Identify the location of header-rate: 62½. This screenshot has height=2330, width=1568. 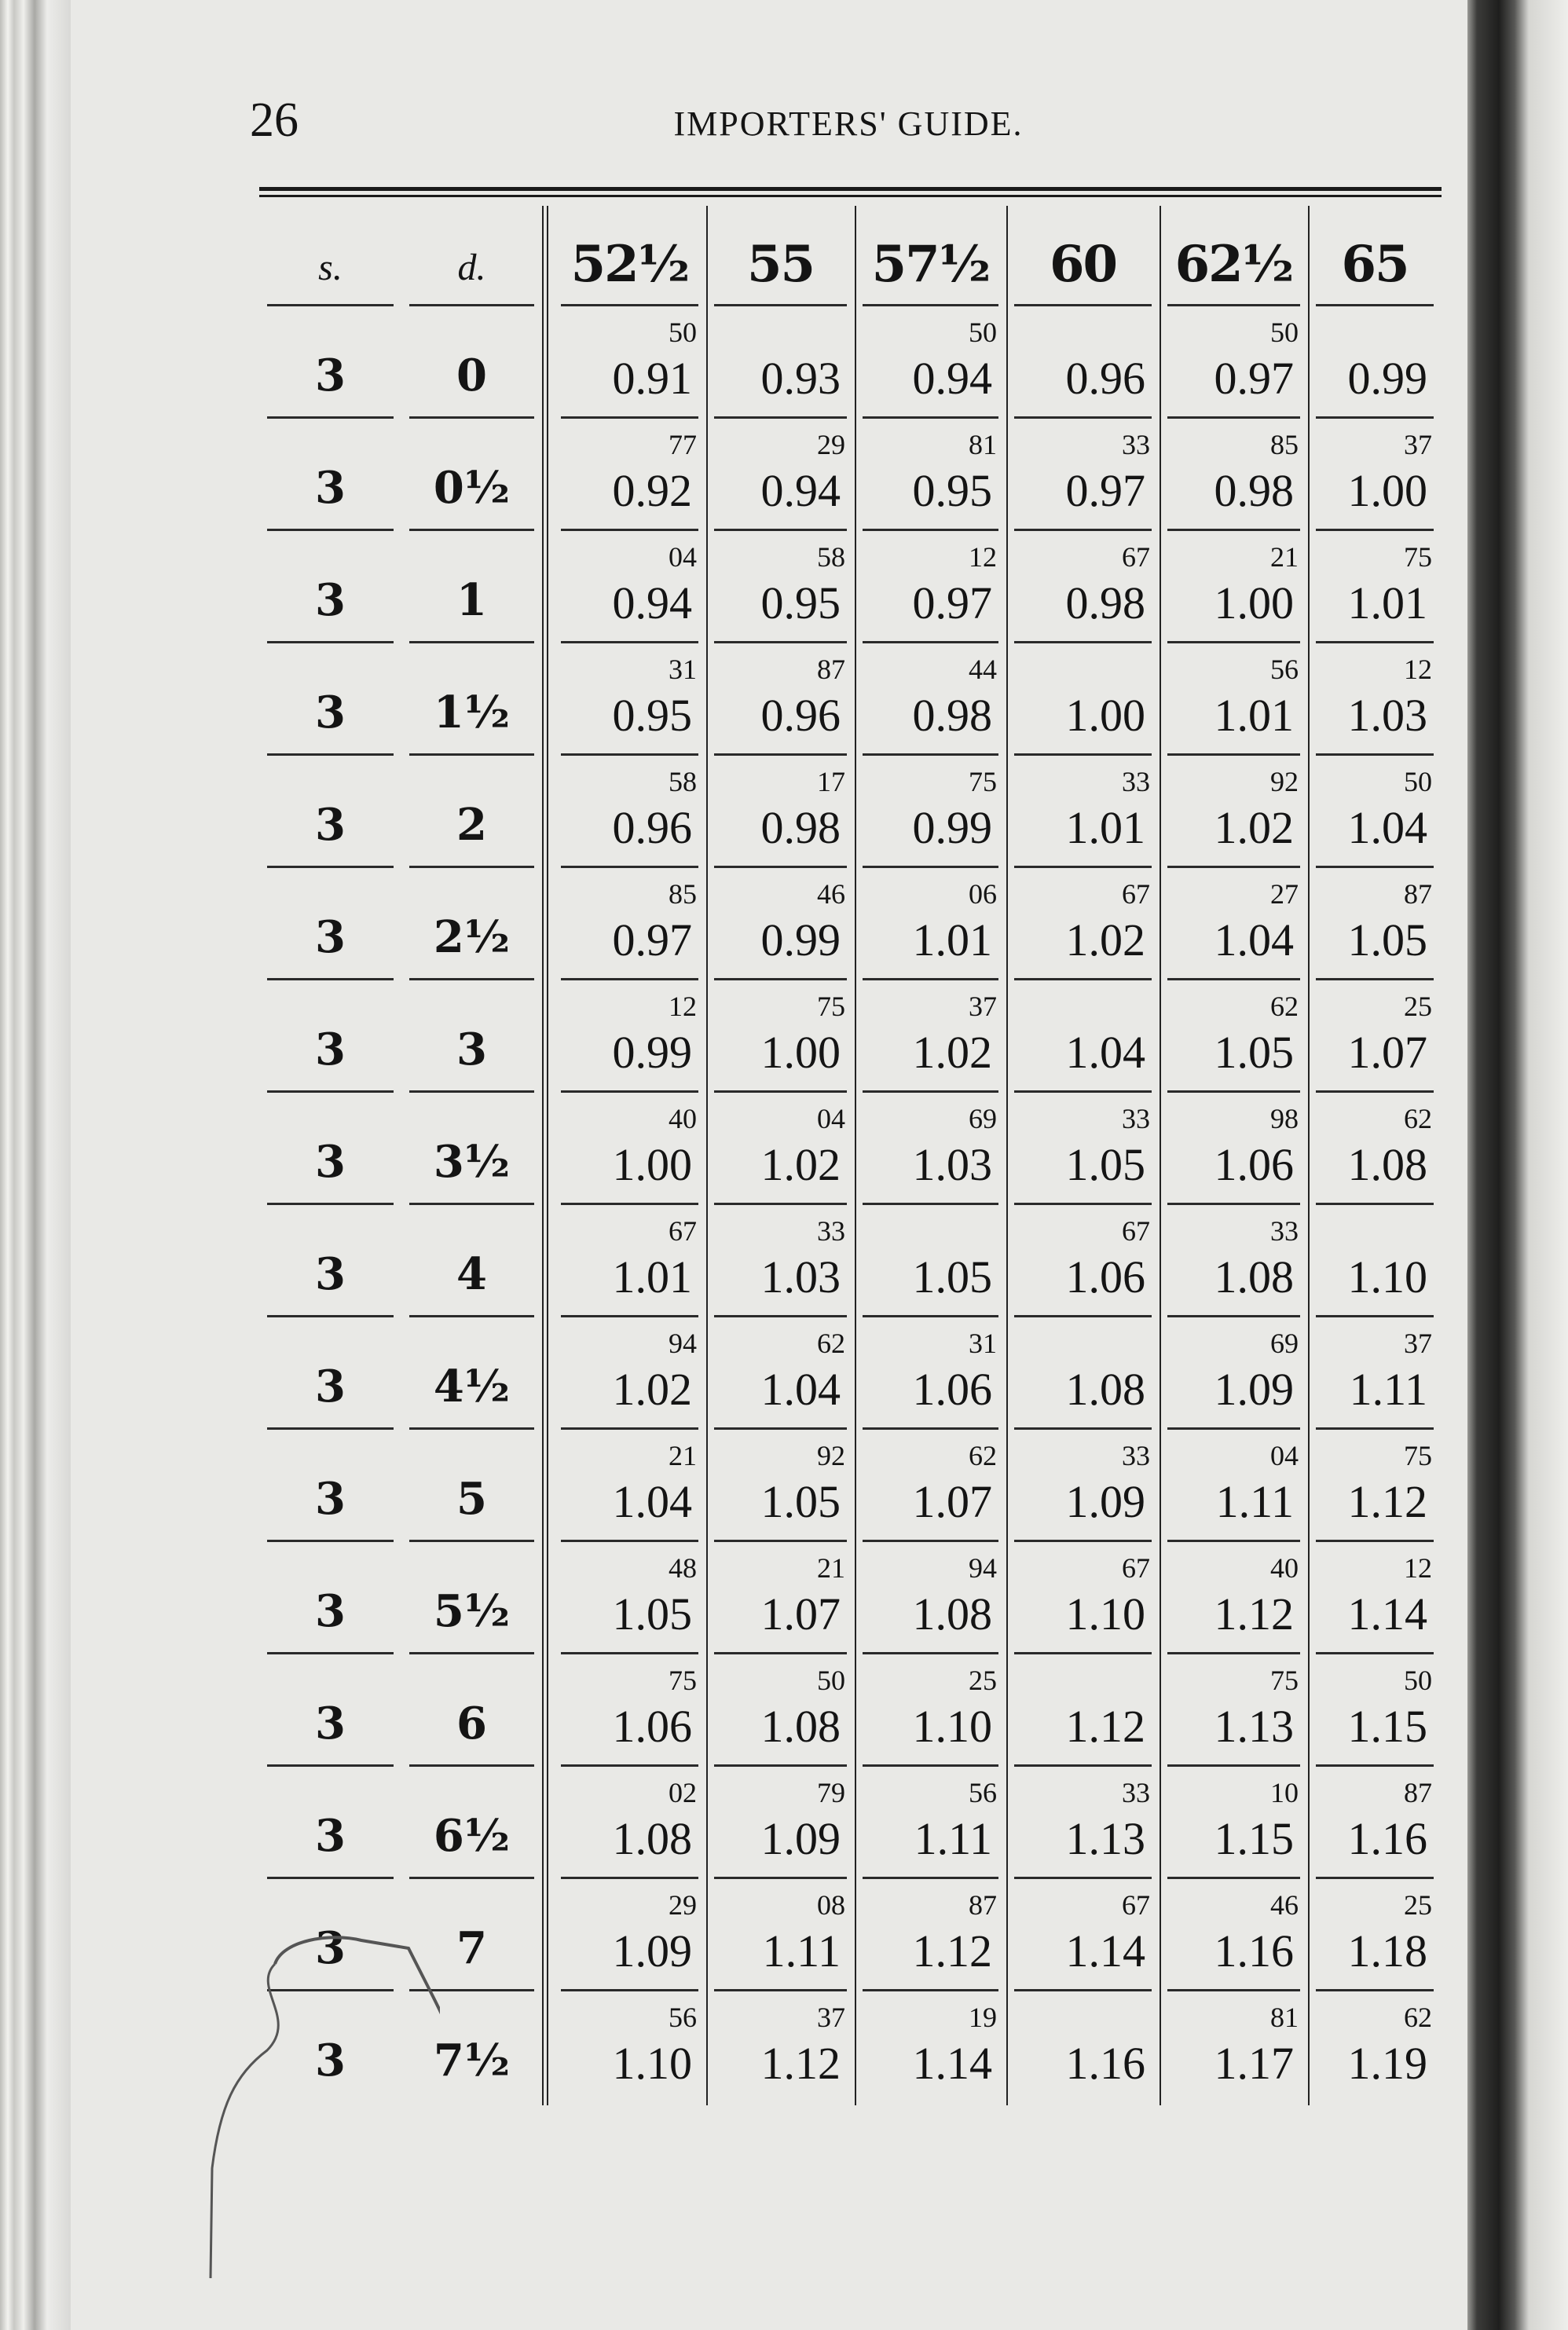
(1234, 256).